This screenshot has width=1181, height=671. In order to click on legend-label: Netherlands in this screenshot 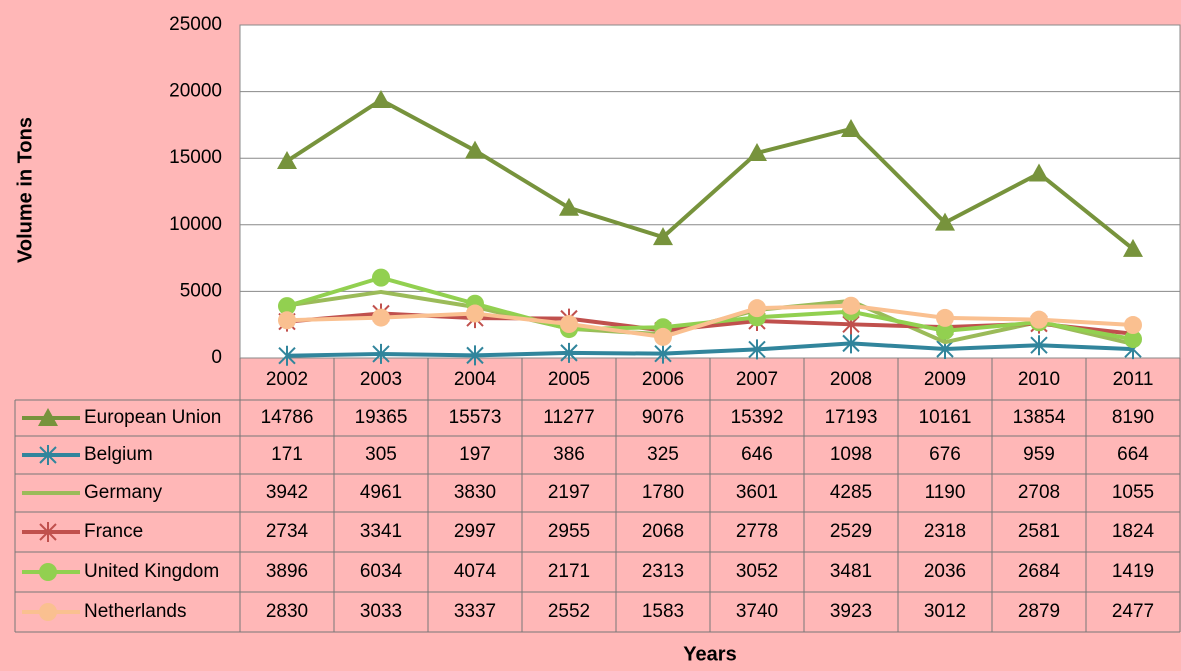, I will do `click(135, 611)`.